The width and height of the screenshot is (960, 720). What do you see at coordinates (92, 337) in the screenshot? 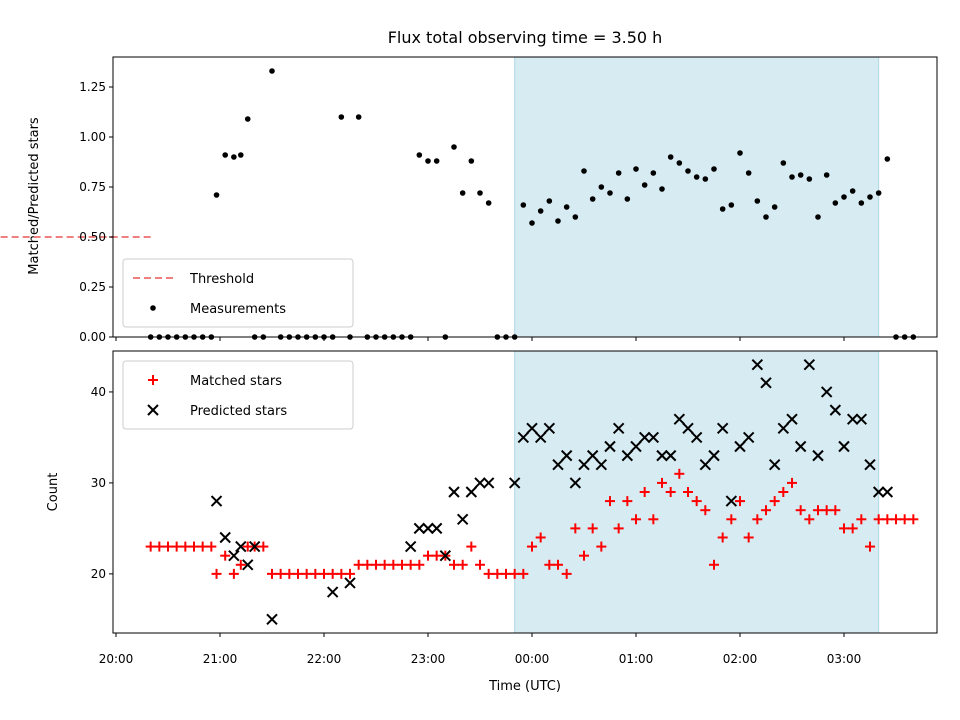
I see `y-tick-label: 0.00` at bounding box center [92, 337].